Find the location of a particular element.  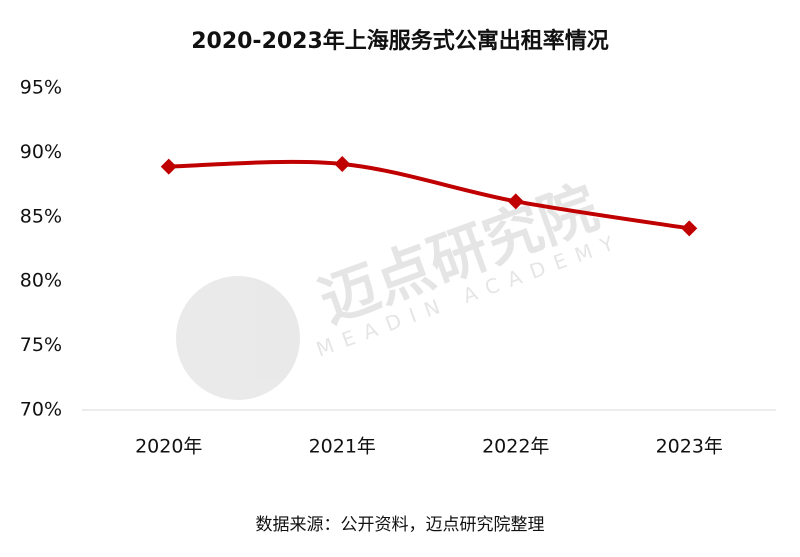

chart-title: 2020-2023年上海服务式公寓出租率情况 is located at coordinates (400, 41).